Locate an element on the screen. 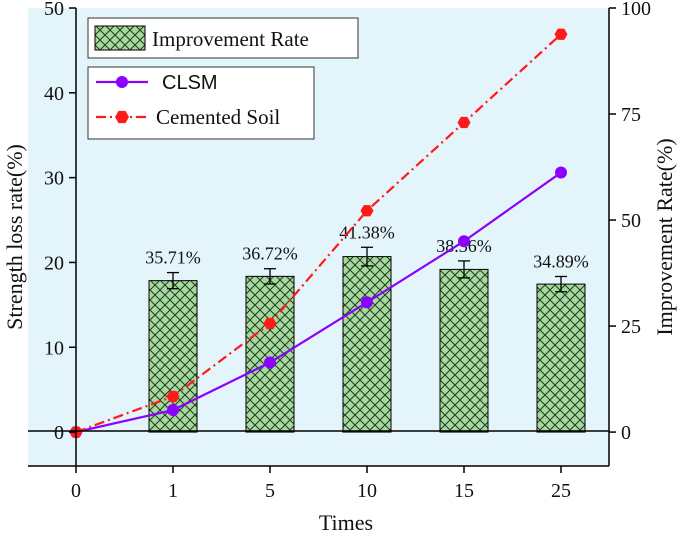 The image size is (685, 537). left-tick-label: 10 is located at coordinates (54, 348).